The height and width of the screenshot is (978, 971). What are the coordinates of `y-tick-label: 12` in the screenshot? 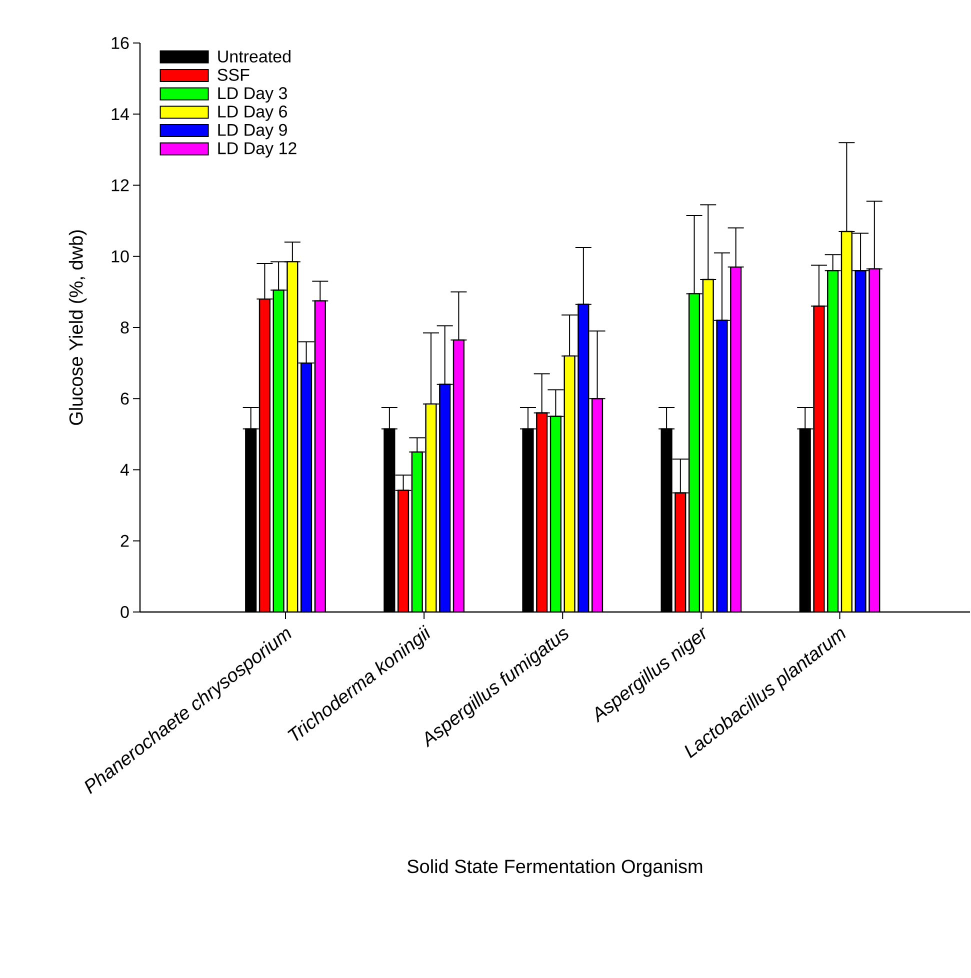 It's located at (120, 185).